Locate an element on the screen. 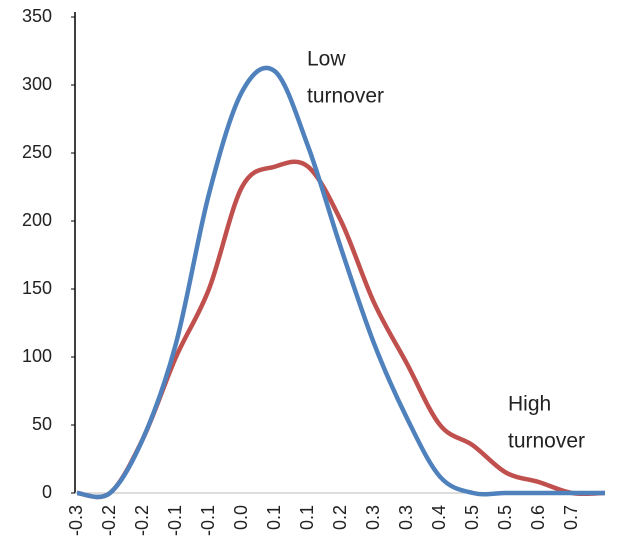 The height and width of the screenshot is (551, 621). y-tick-label: 200 is located at coordinates (37, 220).